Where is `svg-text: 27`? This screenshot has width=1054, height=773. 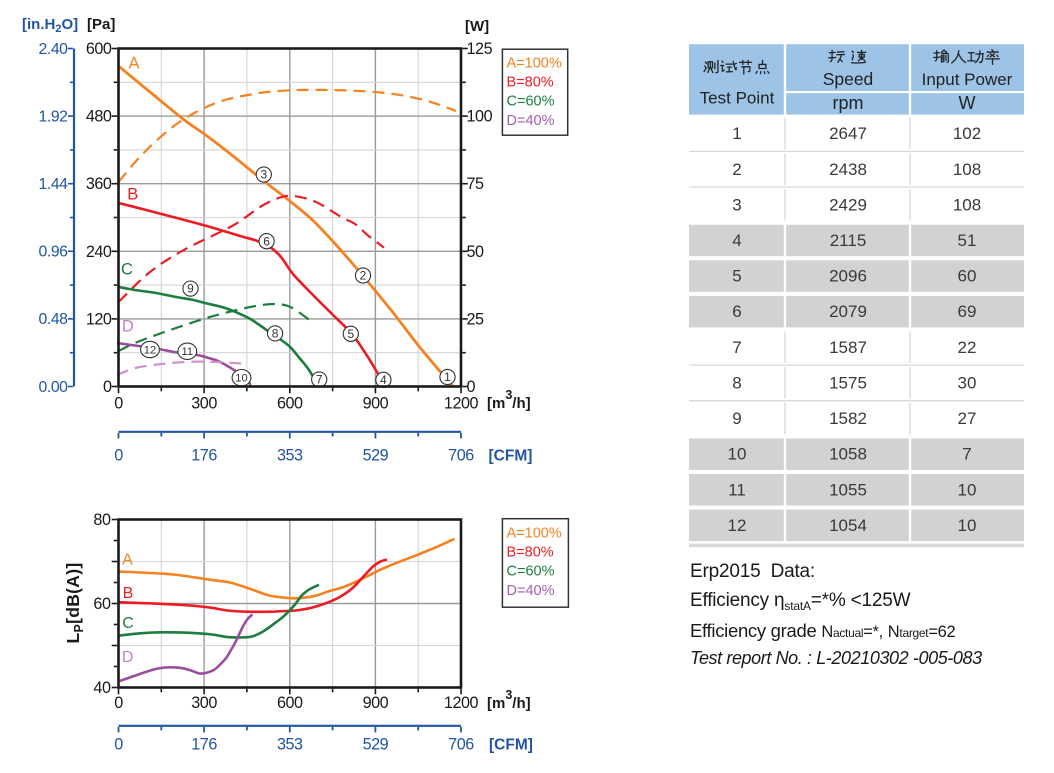 svg-text: 27 is located at coordinates (967, 418).